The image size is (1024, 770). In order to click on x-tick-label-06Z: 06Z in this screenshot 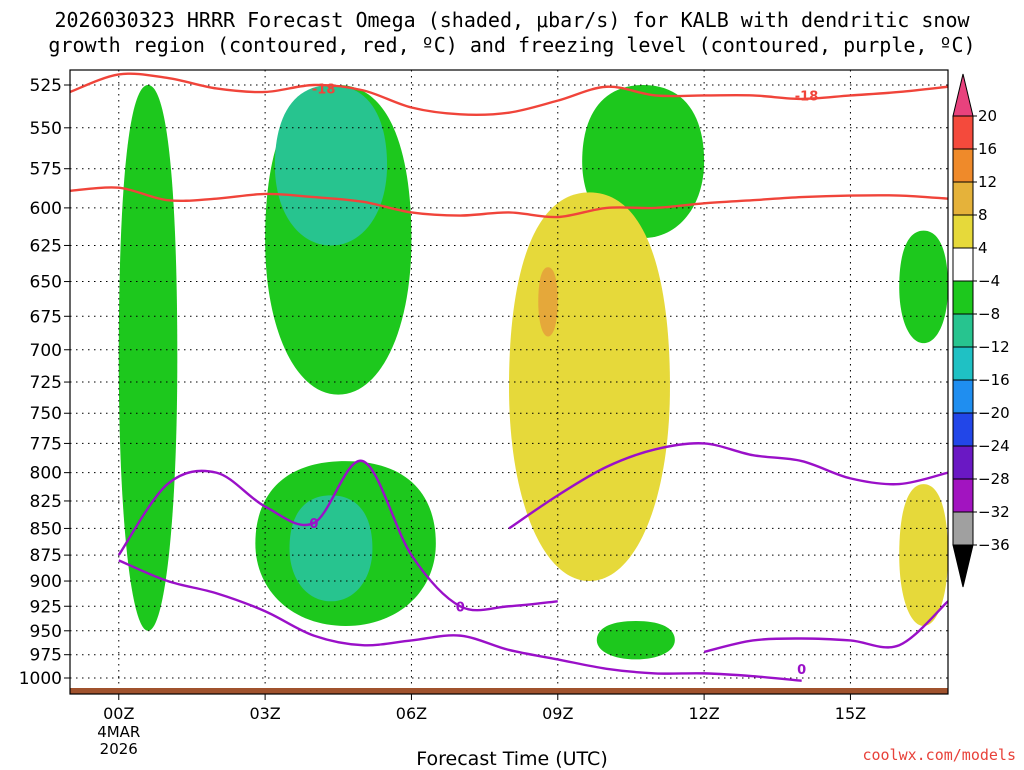, I will do `click(411, 713)`.